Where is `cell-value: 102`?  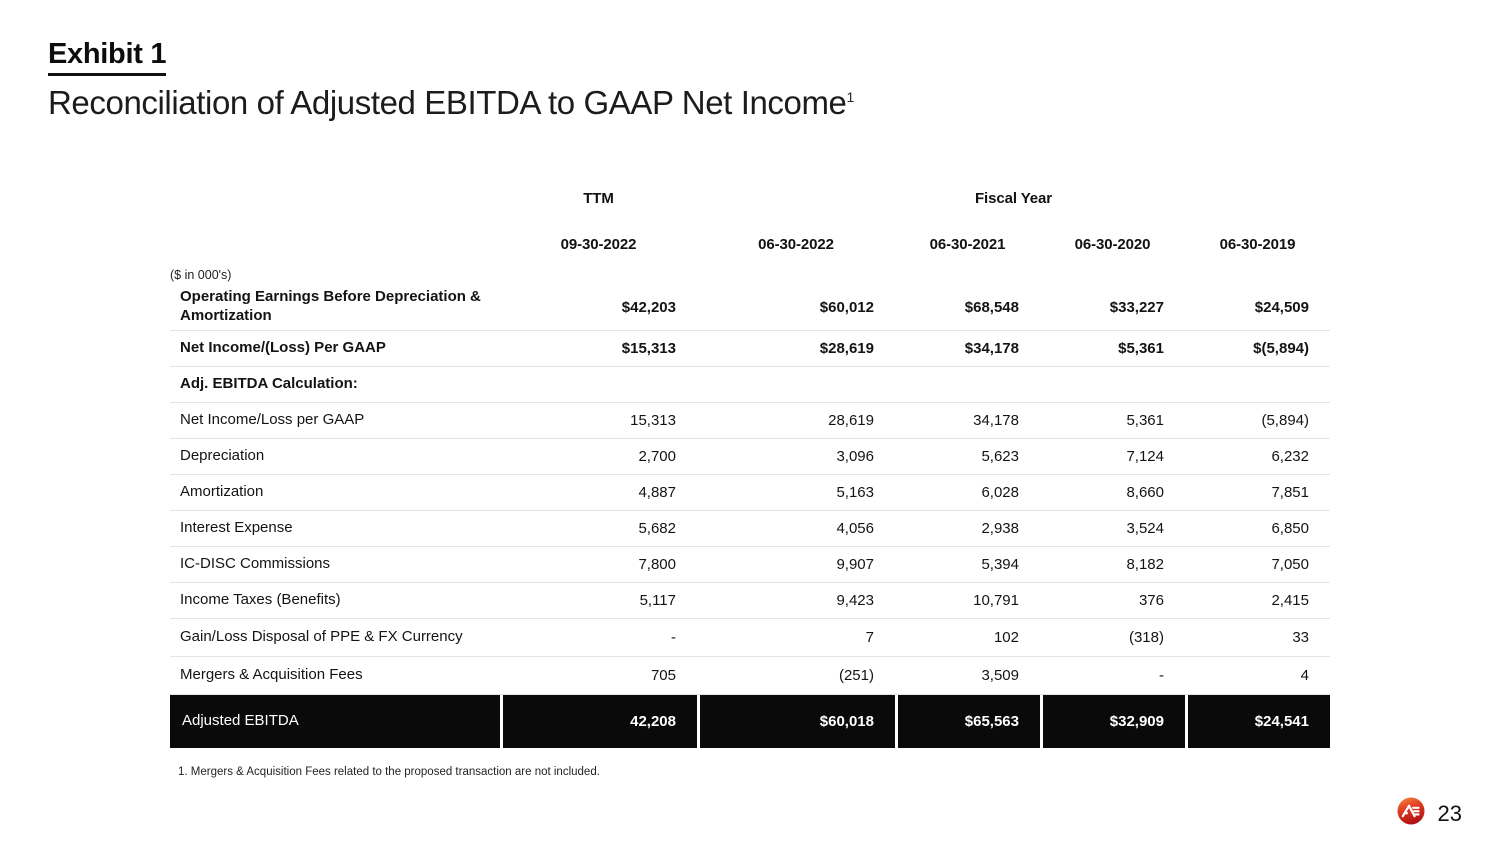
cell-value: 102 is located at coordinates (1006, 637).